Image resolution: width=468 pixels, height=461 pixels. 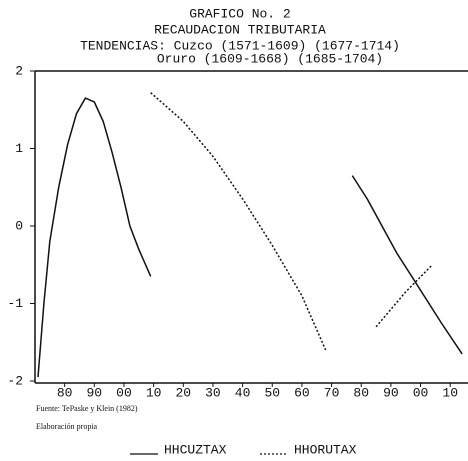 I want to click on legend-label: HHCUZTAX, so click(x=195, y=449).